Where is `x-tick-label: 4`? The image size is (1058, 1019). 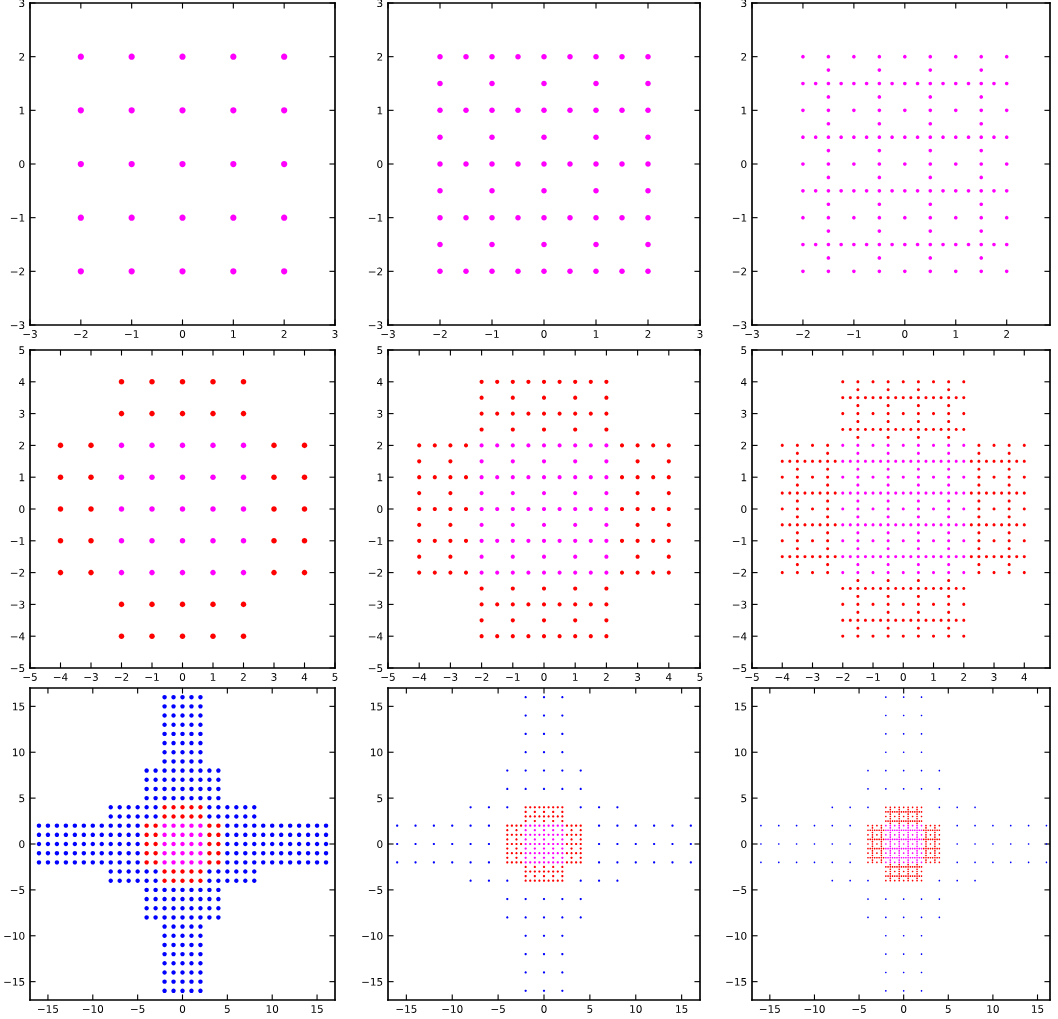
x-tick-label: 4 is located at coordinates (1024, 677).